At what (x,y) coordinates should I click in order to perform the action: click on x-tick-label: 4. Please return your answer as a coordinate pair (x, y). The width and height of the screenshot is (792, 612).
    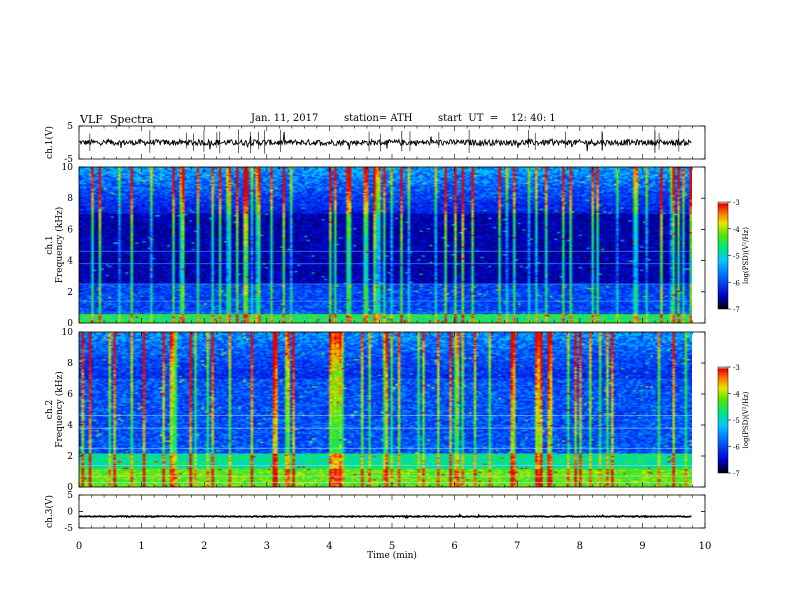
    Looking at the image, I should click on (329, 546).